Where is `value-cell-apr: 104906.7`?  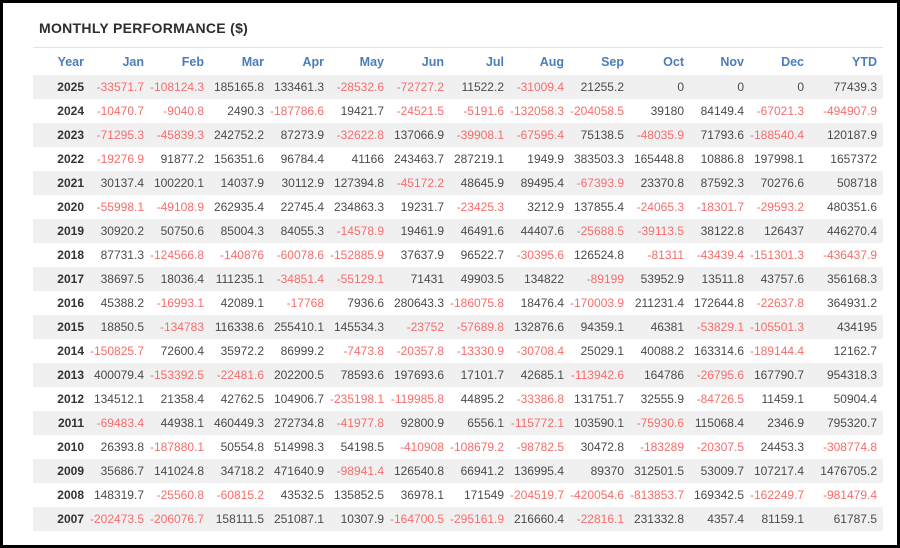 value-cell-apr: 104906.7 is located at coordinates (298, 399).